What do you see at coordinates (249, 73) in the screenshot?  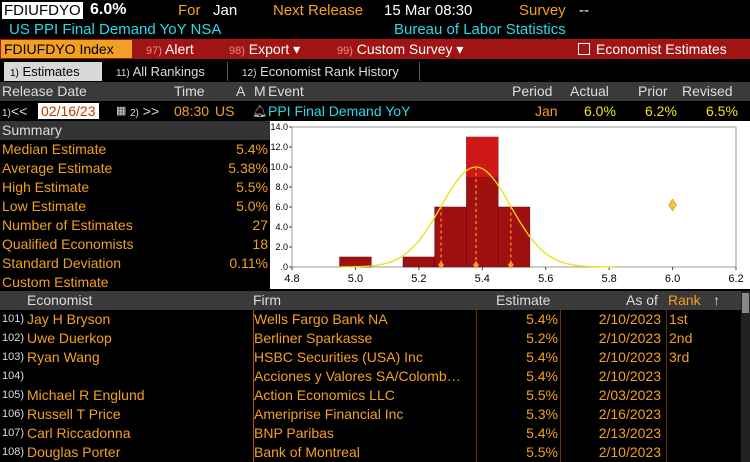 I see `tab-num: 12)` at bounding box center [249, 73].